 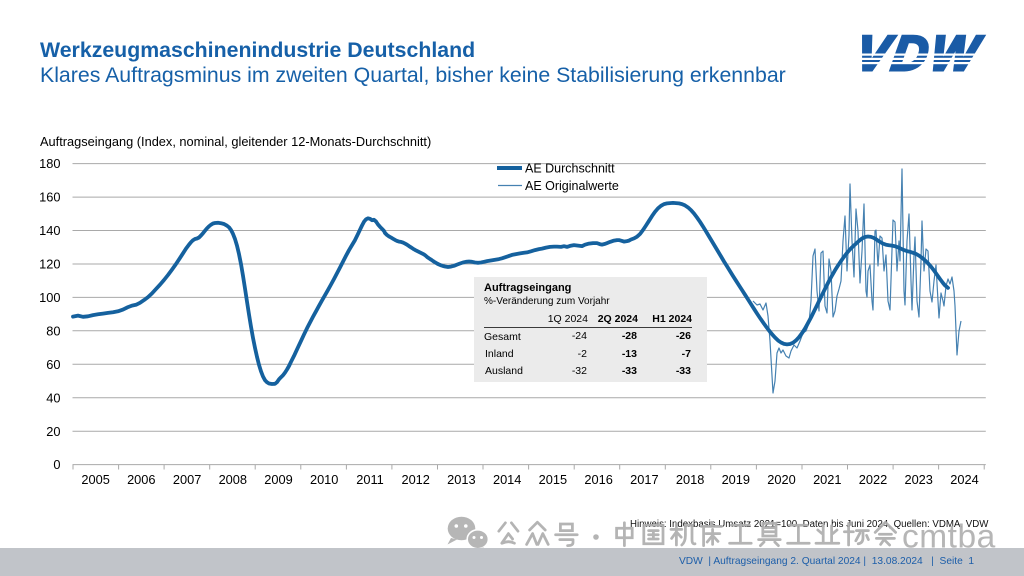 What do you see at coordinates (53, 364) in the screenshot?
I see `svg-text: 60` at bounding box center [53, 364].